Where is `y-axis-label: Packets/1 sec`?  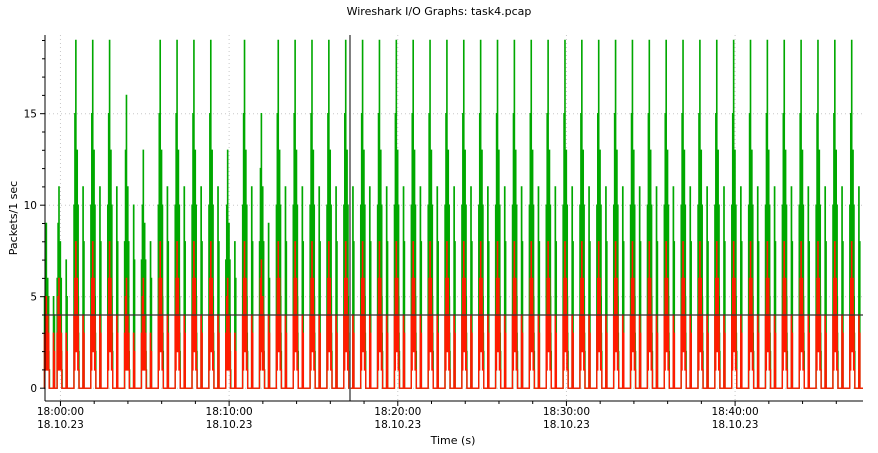
y-axis-label: Packets/1 sec is located at coordinates (13, 218).